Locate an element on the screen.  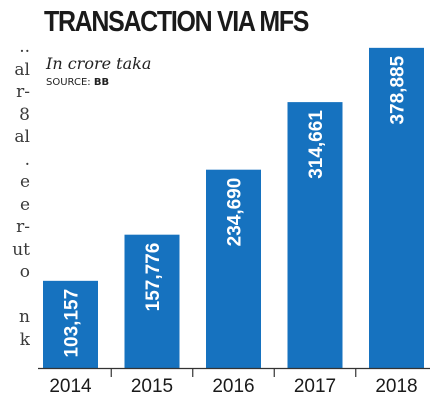
bar-2018 is located at coordinates (396, 208).